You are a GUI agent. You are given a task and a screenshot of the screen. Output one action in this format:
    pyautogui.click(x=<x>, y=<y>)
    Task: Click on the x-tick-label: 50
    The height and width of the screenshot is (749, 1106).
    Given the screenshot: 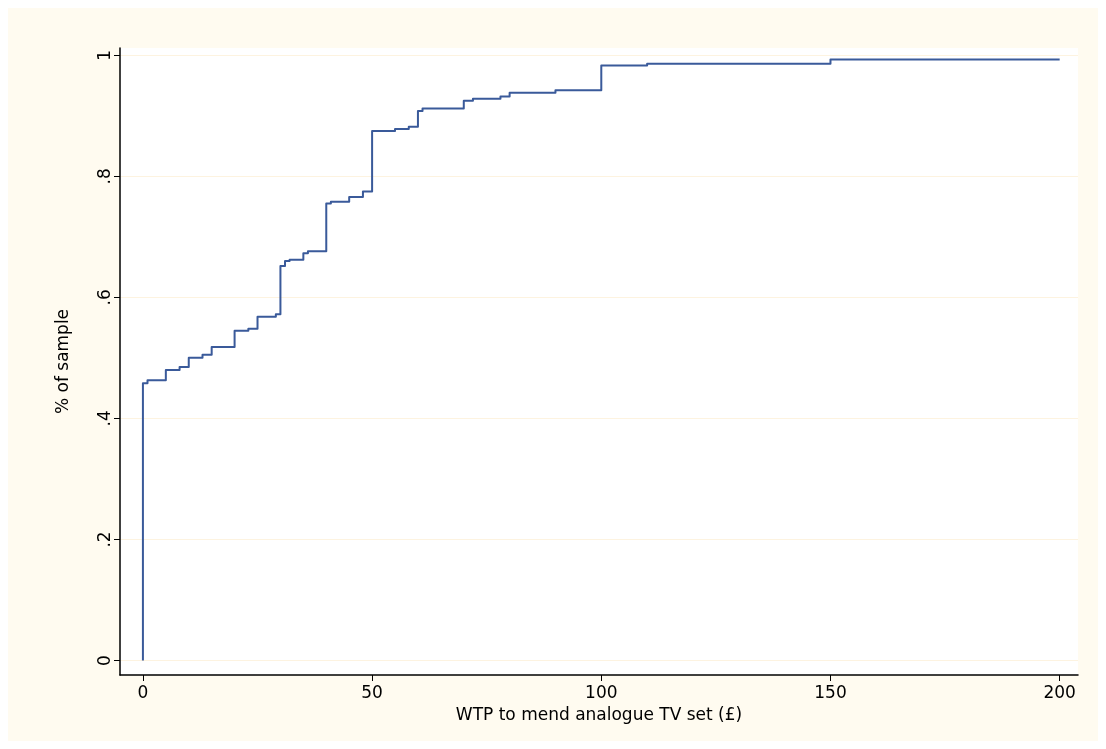 What is the action you would take?
    pyautogui.click(x=372, y=691)
    